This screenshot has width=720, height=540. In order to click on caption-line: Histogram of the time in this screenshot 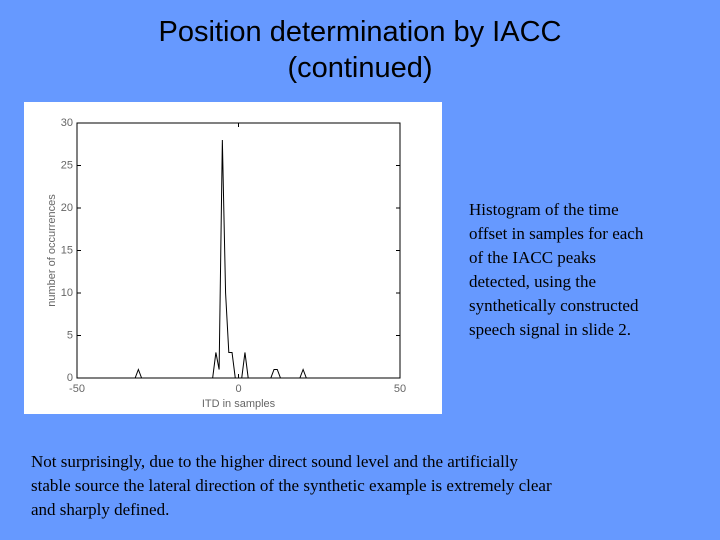, I will do `click(544, 209)`.